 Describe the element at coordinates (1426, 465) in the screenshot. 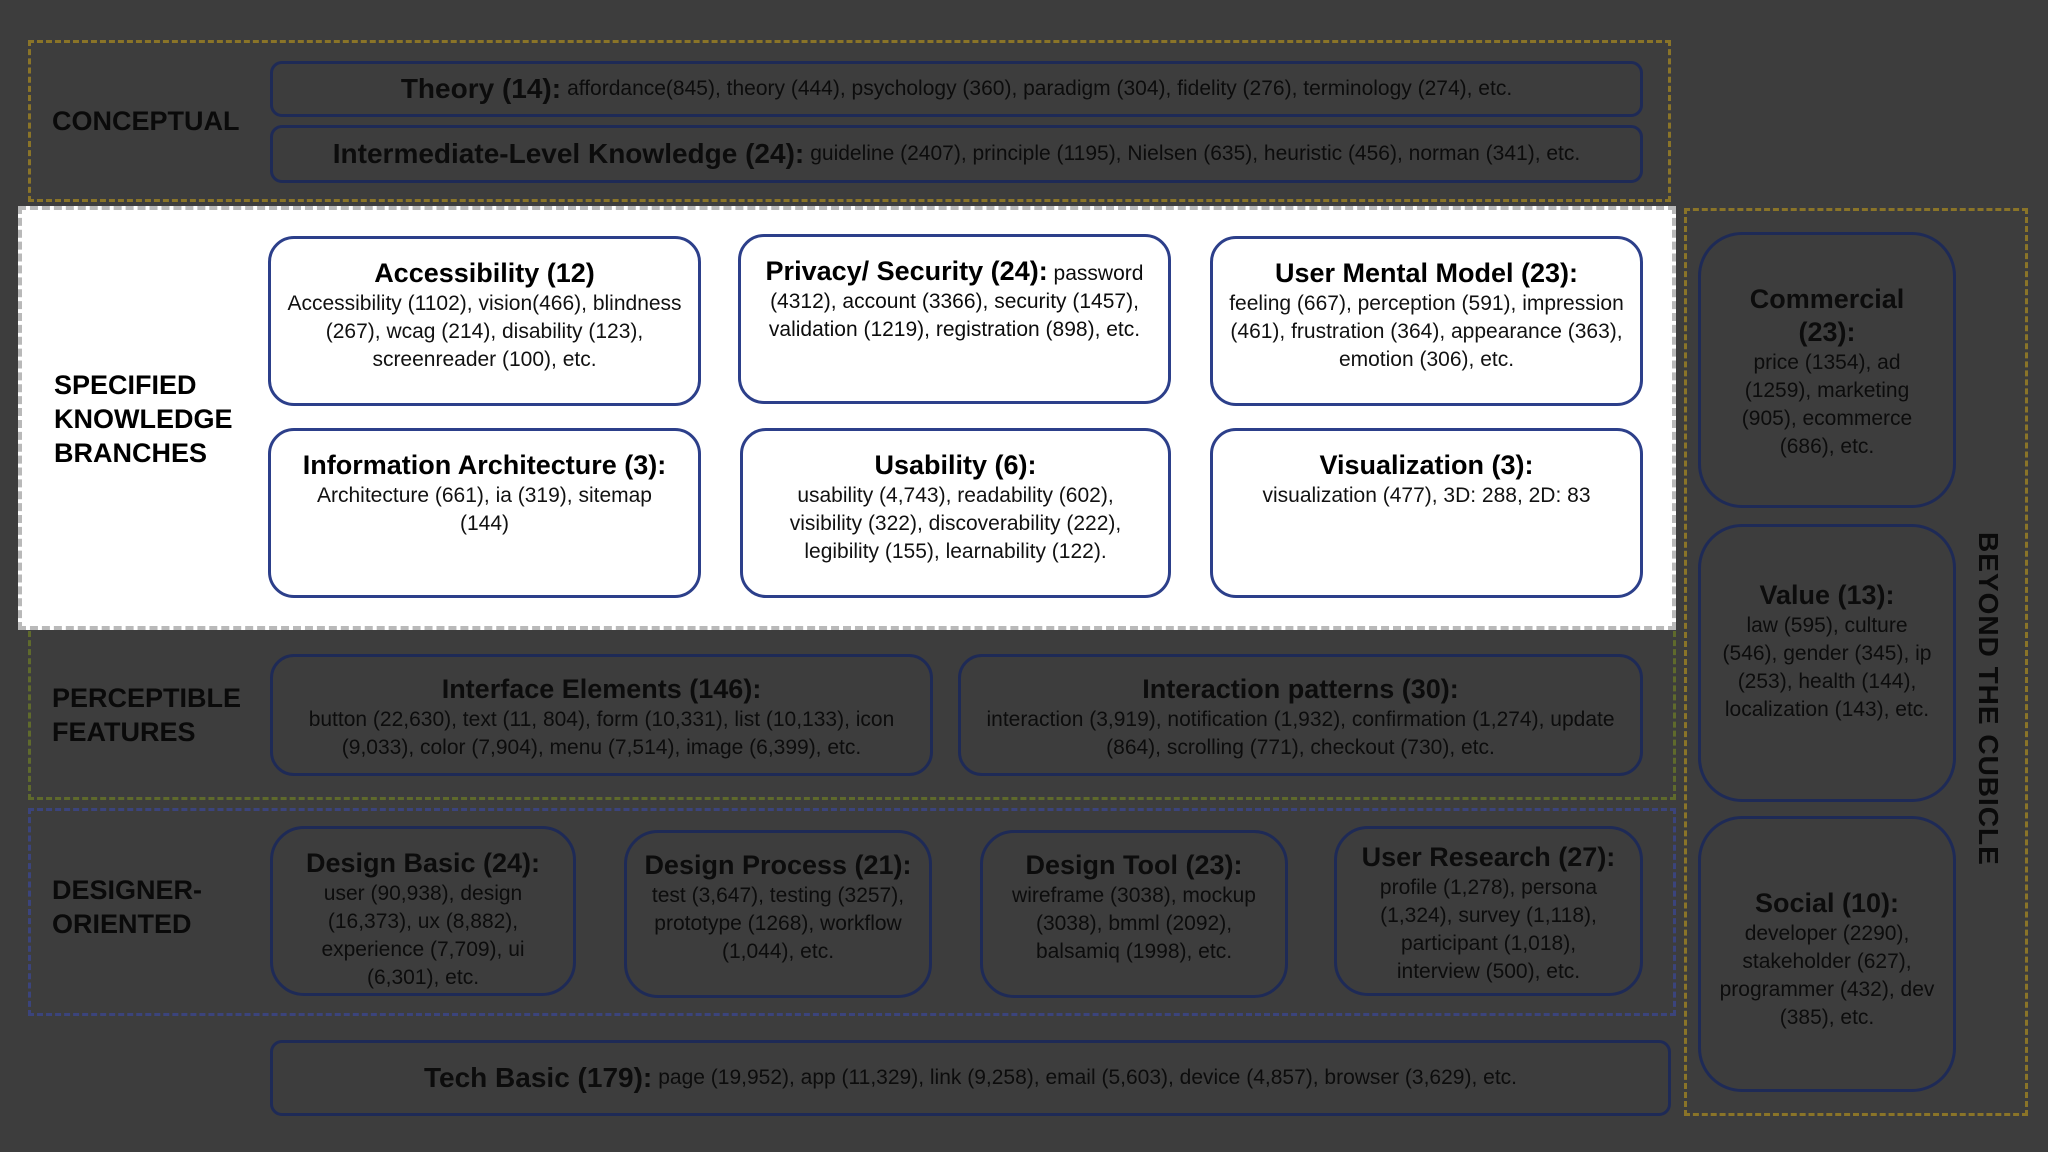

I see `visualization-title: Visualization (3):` at that location.